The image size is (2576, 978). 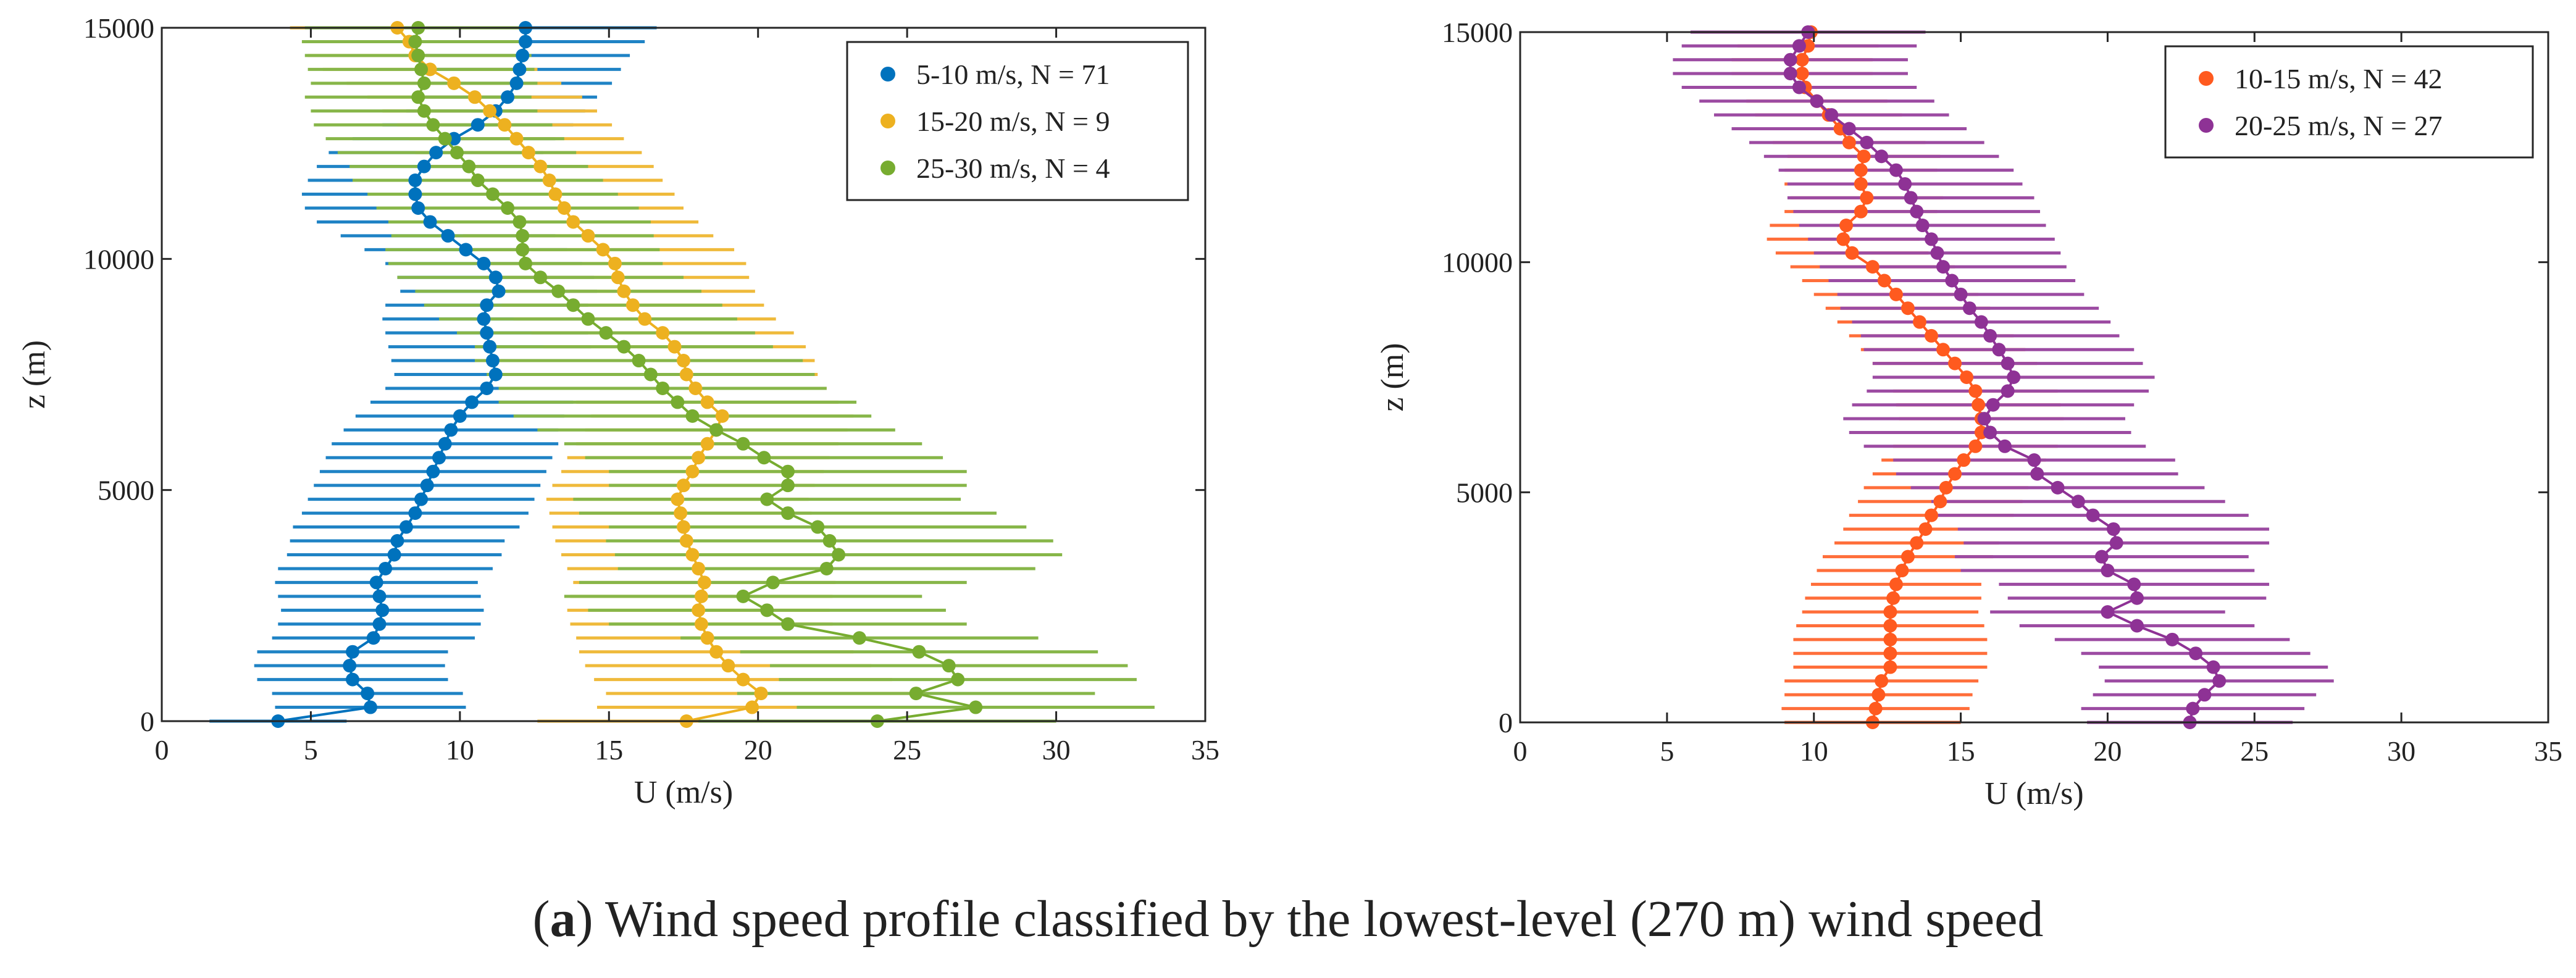 What do you see at coordinates (1056, 750) in the screenshot?
I see `x-tick-label: 30` at bounding box center [1056, 750].